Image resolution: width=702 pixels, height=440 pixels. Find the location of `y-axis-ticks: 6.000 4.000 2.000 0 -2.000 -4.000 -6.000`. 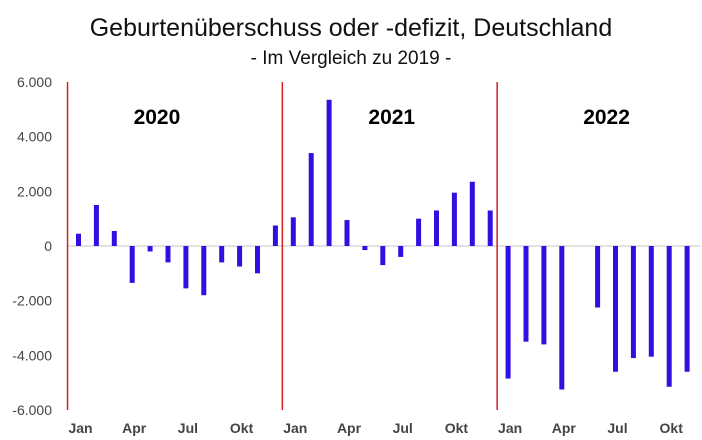

y-axis-ticks: 6.000 4.000 2.000 0 -2.000 -4.000 -6.000 is located at coordinates (32, 246).